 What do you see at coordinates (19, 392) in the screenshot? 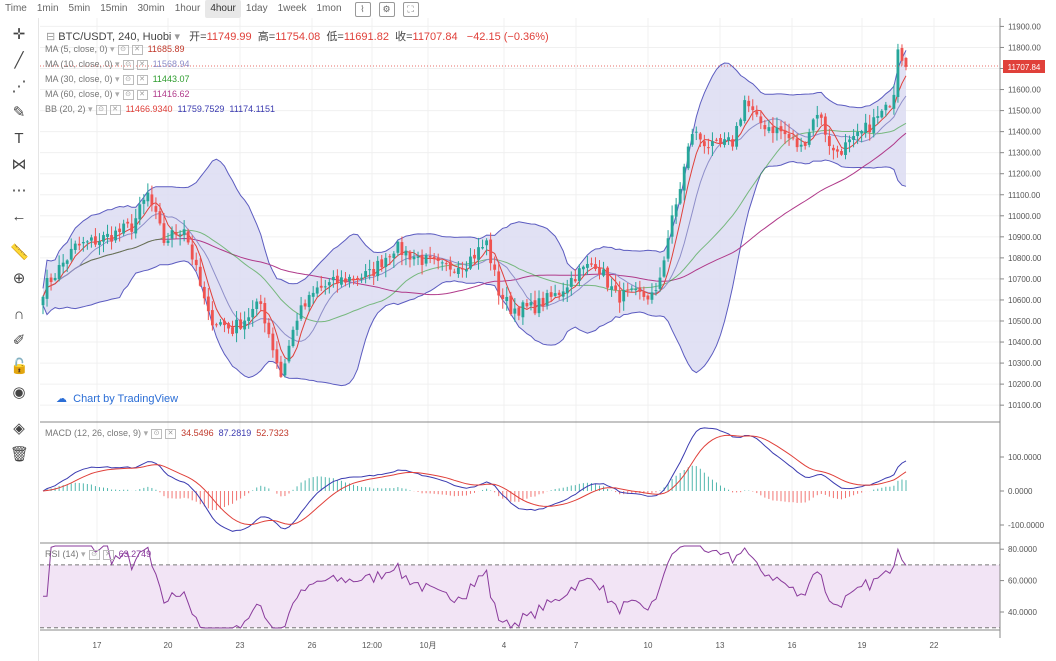
I see `eye-icon: ◉` at bounding box center [19, 392].